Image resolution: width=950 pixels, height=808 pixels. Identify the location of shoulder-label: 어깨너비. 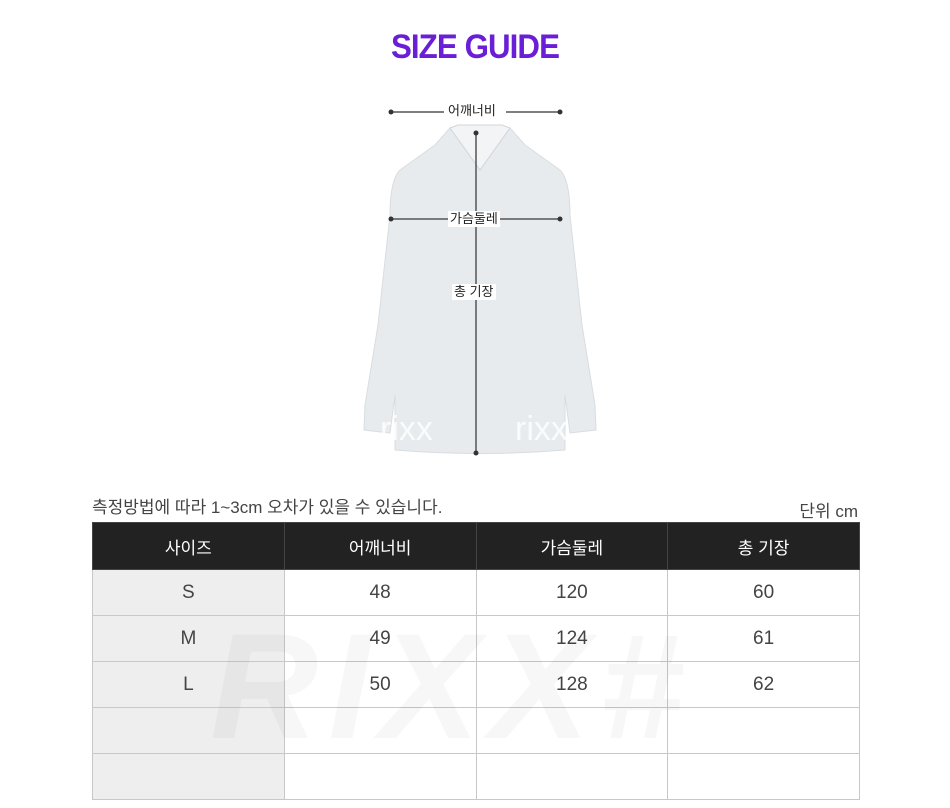
(472, 111).